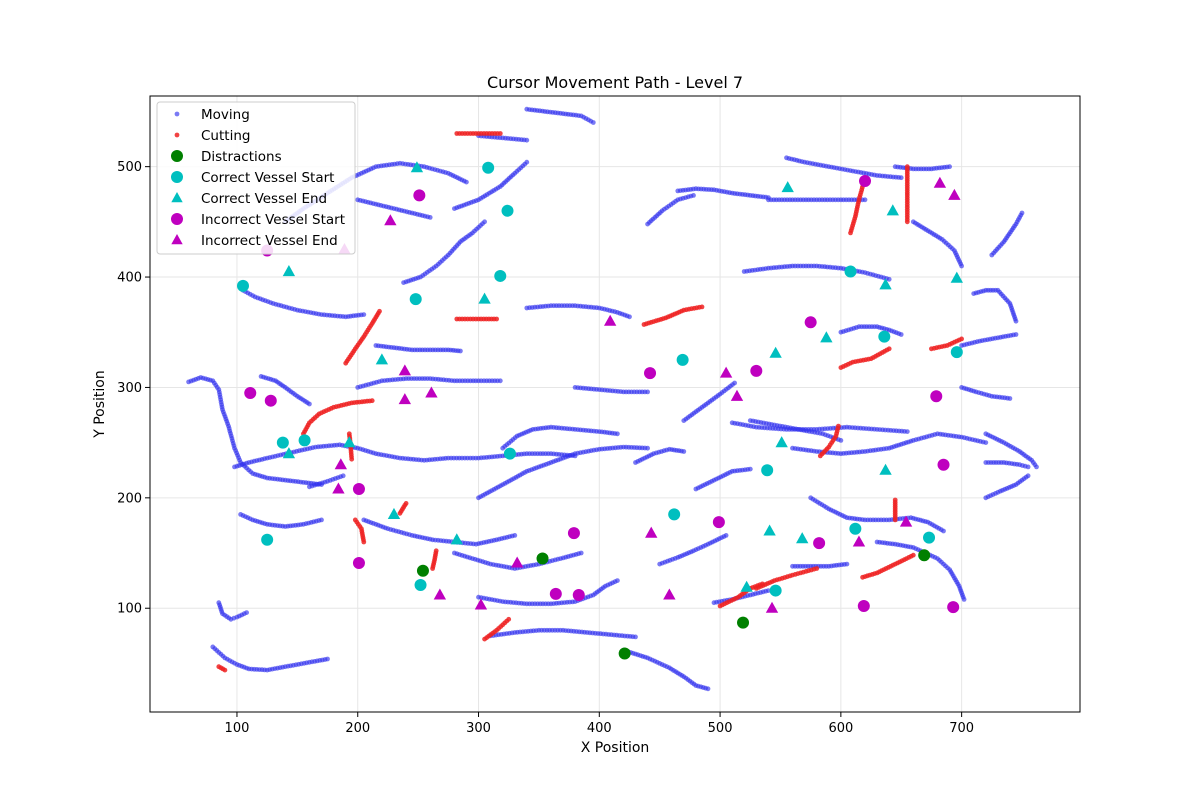 The image size is (1200, 800). What do you see at coordinates (269, 241) in the screenshot?
I see `legend-label: Incorrect Vessel End` at bounding box center [269, 241].